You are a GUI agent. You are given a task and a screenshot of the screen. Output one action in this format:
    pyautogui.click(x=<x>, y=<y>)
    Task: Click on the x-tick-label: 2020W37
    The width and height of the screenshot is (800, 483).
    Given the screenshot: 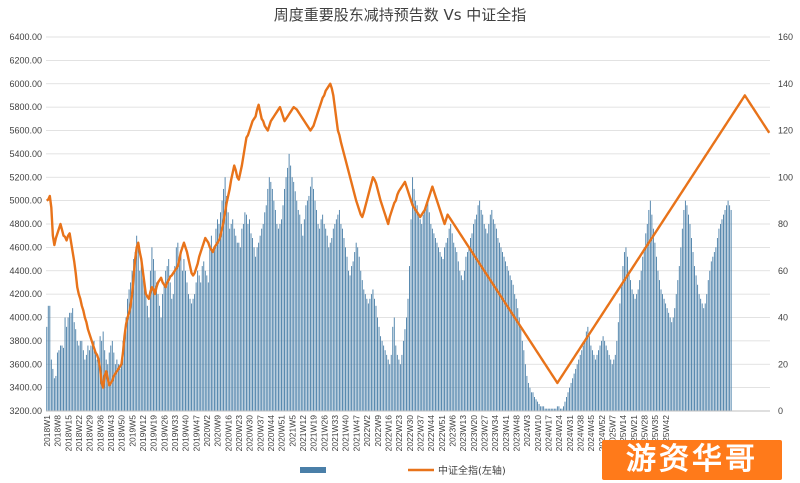 What is the action you would take?
    pyautogui.click(x=260, y=433)
    